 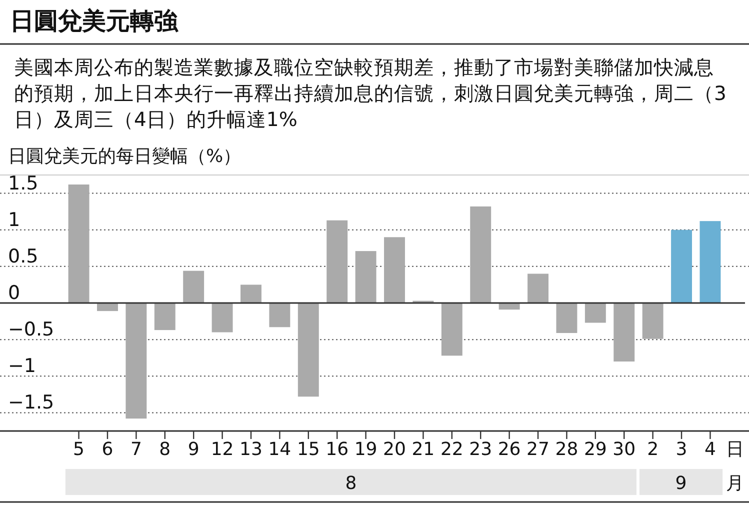 I want to click on x-tick-label: 3, so click(x=682, y=449).